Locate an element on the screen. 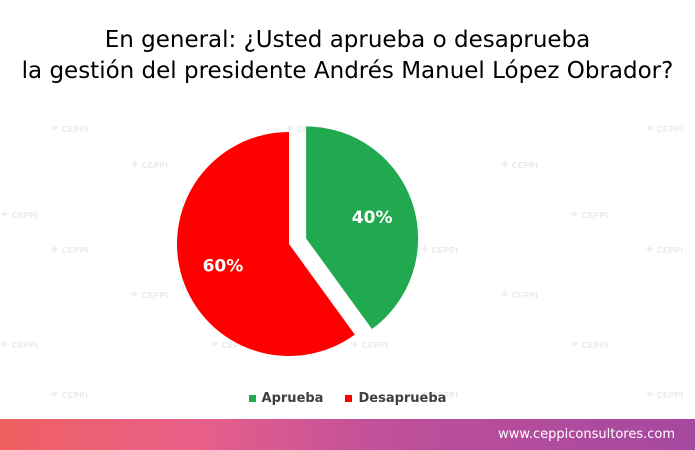 The height and width of the screenshot is (450, 695). legend-item-desaprueba: Desaprueba is located at coordinates (395, 398).